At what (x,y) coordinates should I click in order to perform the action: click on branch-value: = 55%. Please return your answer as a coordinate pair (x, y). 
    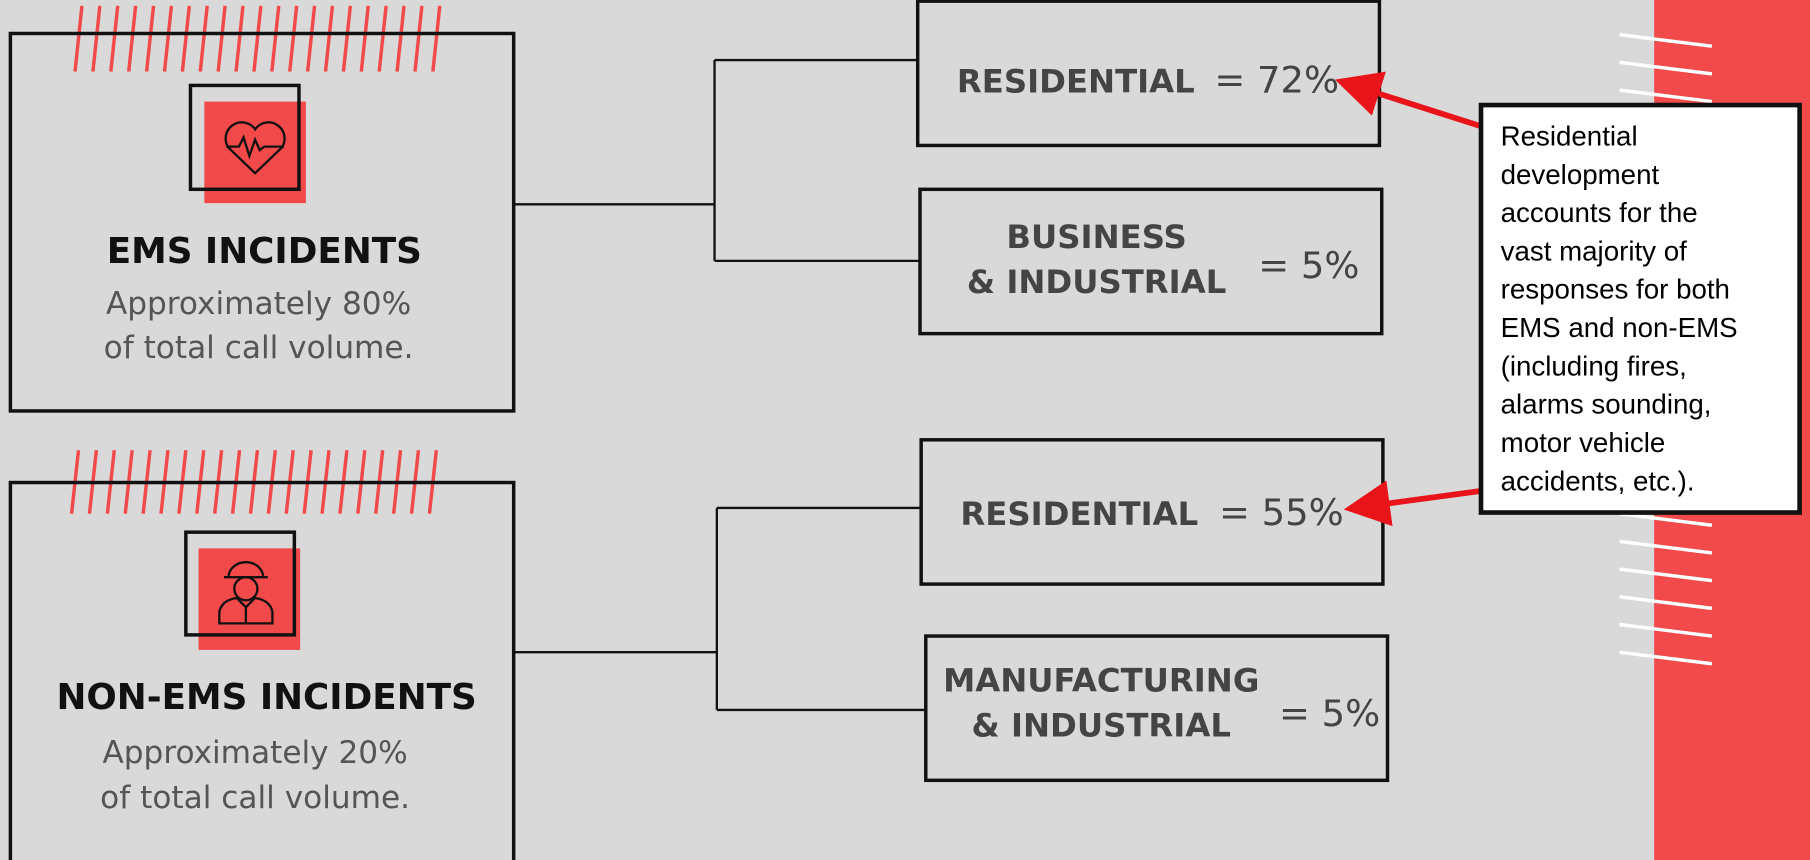
    Looking at the image, I should click on (1281, 512).